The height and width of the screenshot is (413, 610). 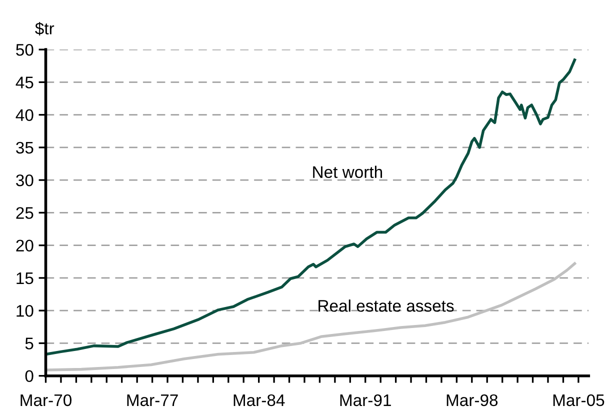 What do you see at coordinates (44, 29) in the screenshot?
I see `y-axis-title: $tr` at bounding box center [44, 29].